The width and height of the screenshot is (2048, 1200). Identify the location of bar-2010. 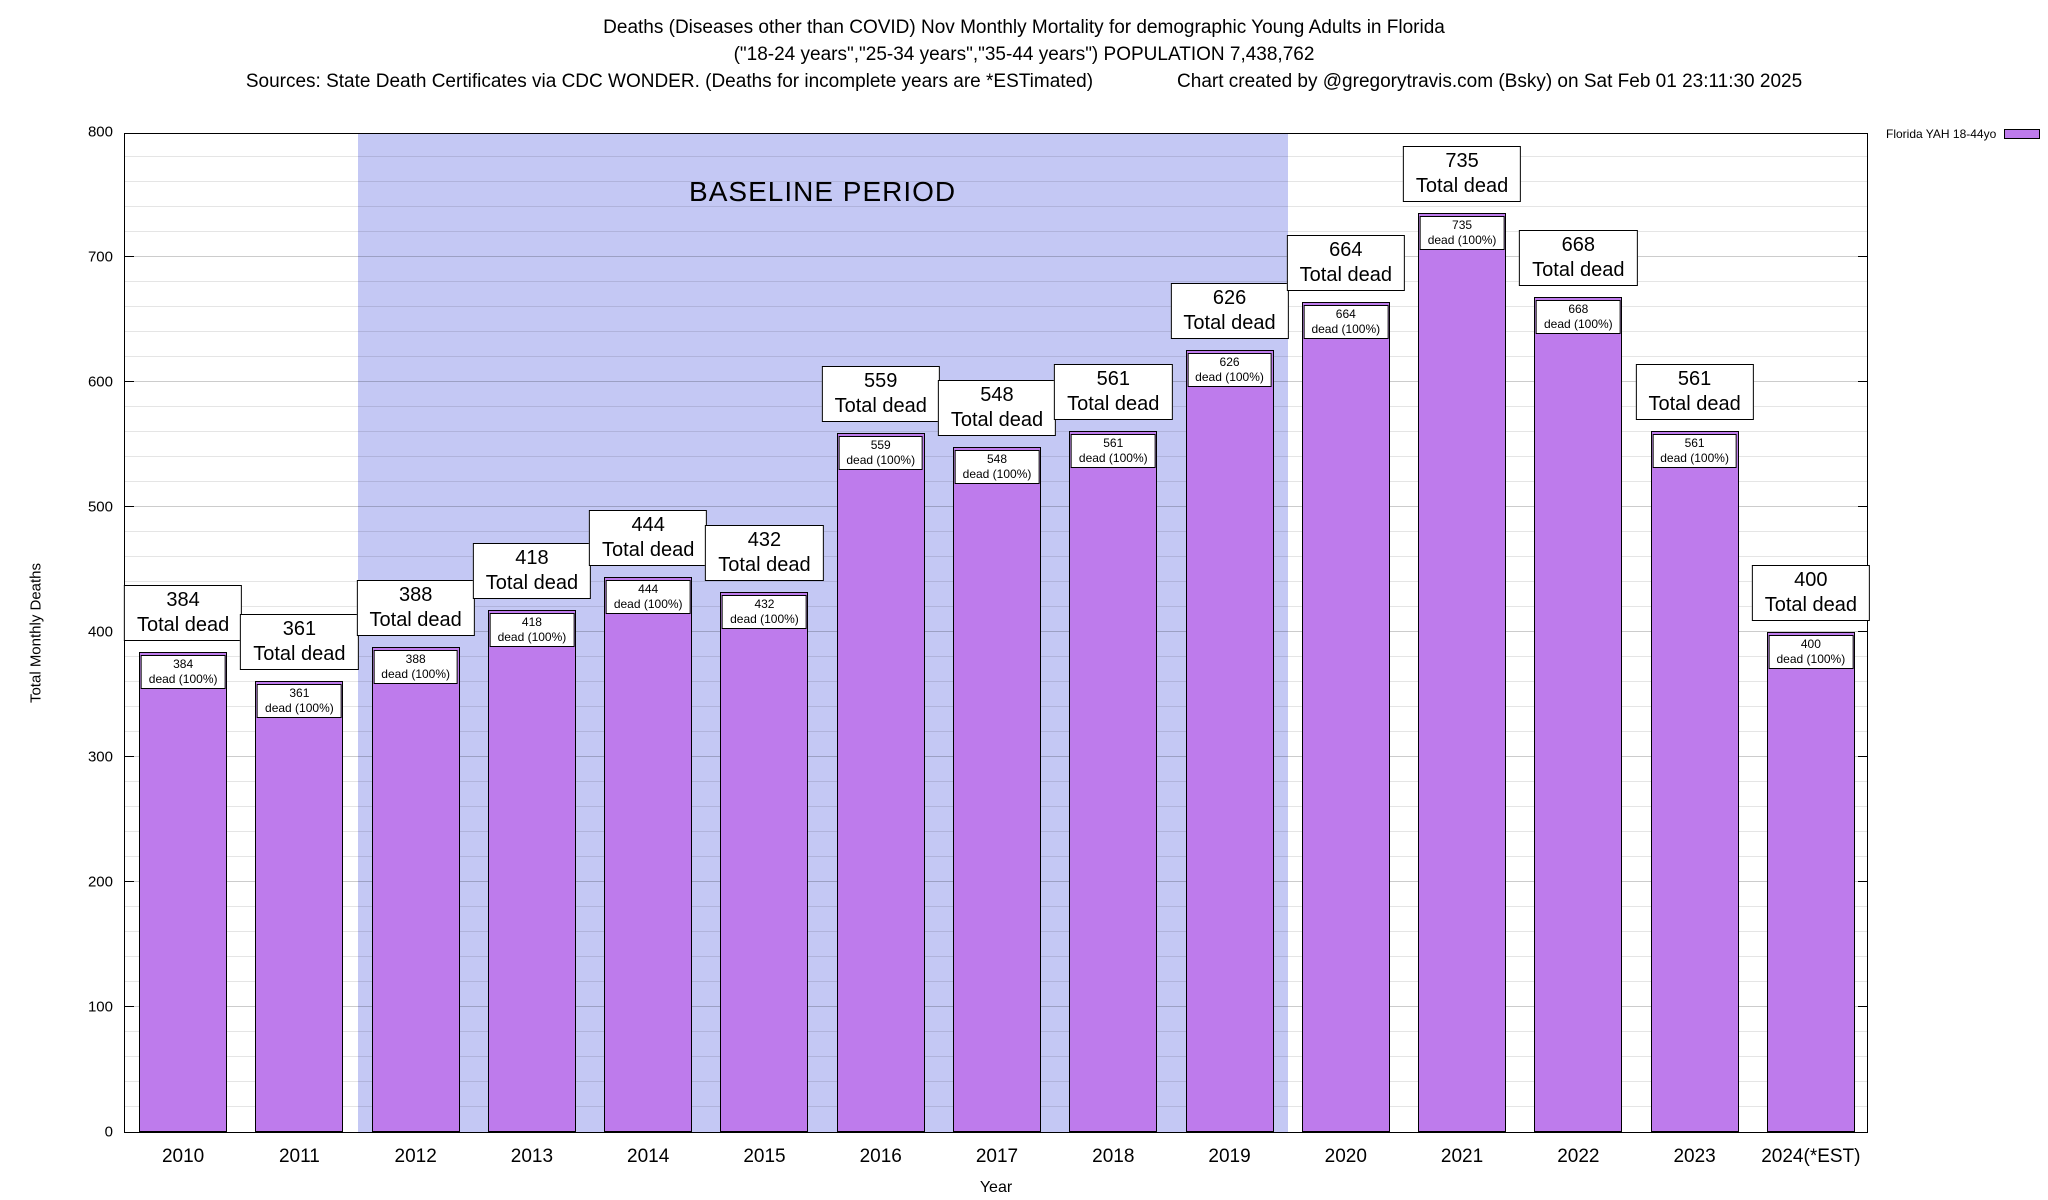
(183, 892).